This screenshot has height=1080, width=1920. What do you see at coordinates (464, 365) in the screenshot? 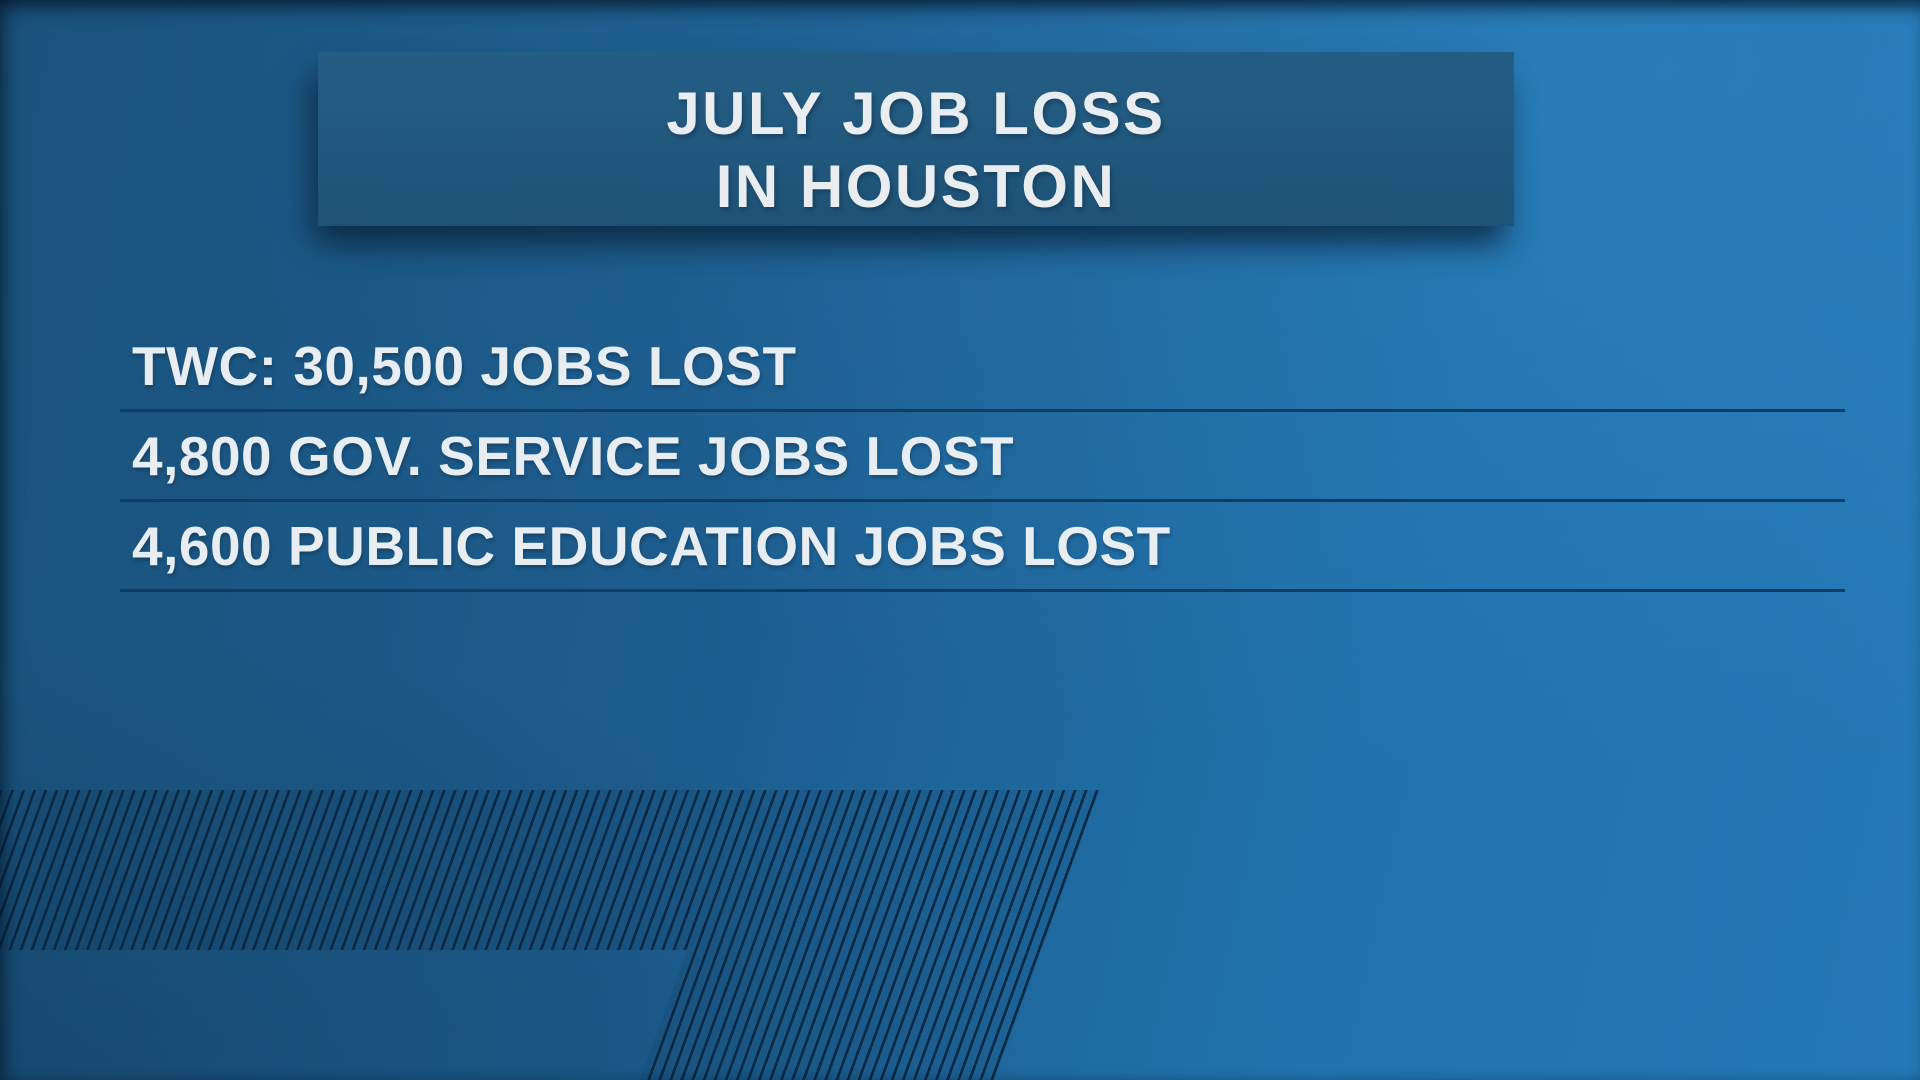
I see `stat-label-twc-total: TWC: 30,500 JOBS LOST` at bounding box center [464, 365].